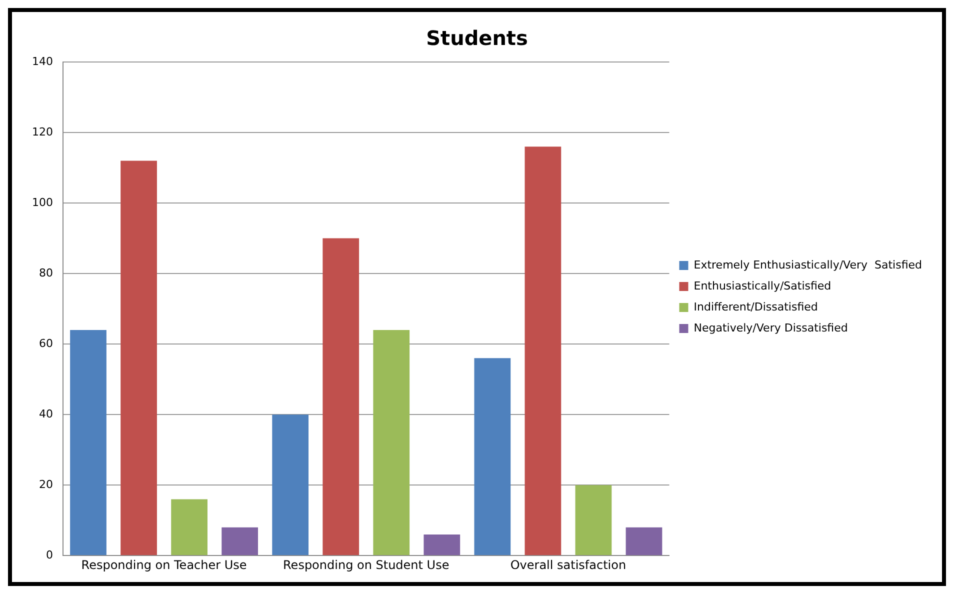  Describe the element at coordinates (45, 484) in the screenshot. I see `y-tick-label: 20` at that location.